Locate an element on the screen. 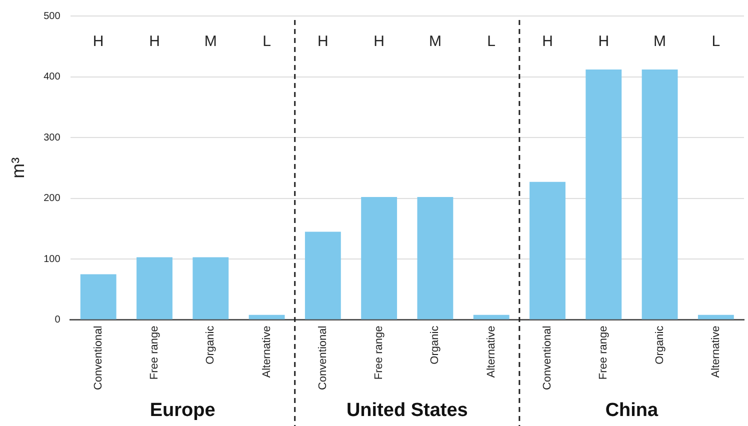 This screenshot has width=748, height=426. text: United States is located at coordinates (407, 410).